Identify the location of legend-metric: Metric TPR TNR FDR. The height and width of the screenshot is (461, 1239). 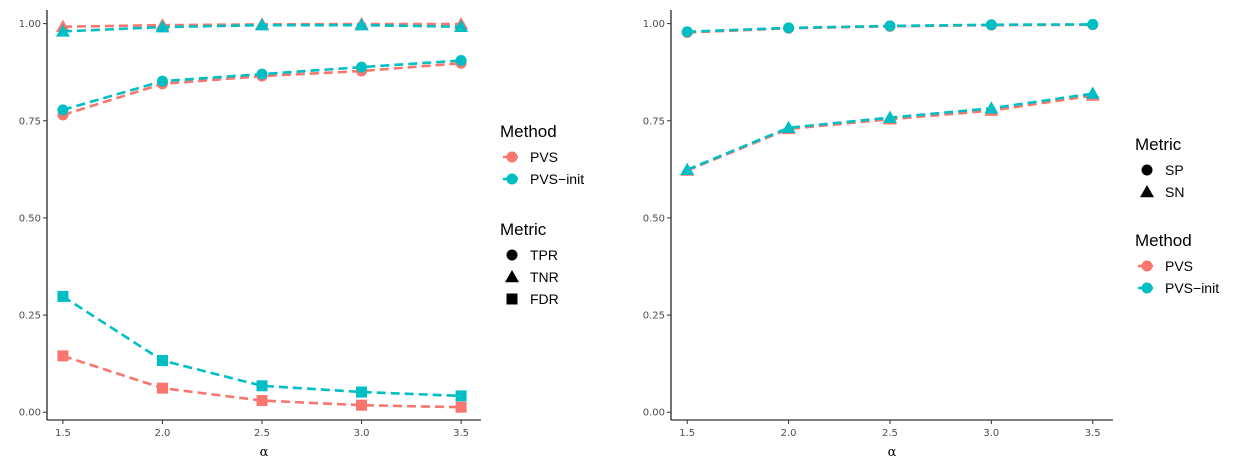
(529, 263).